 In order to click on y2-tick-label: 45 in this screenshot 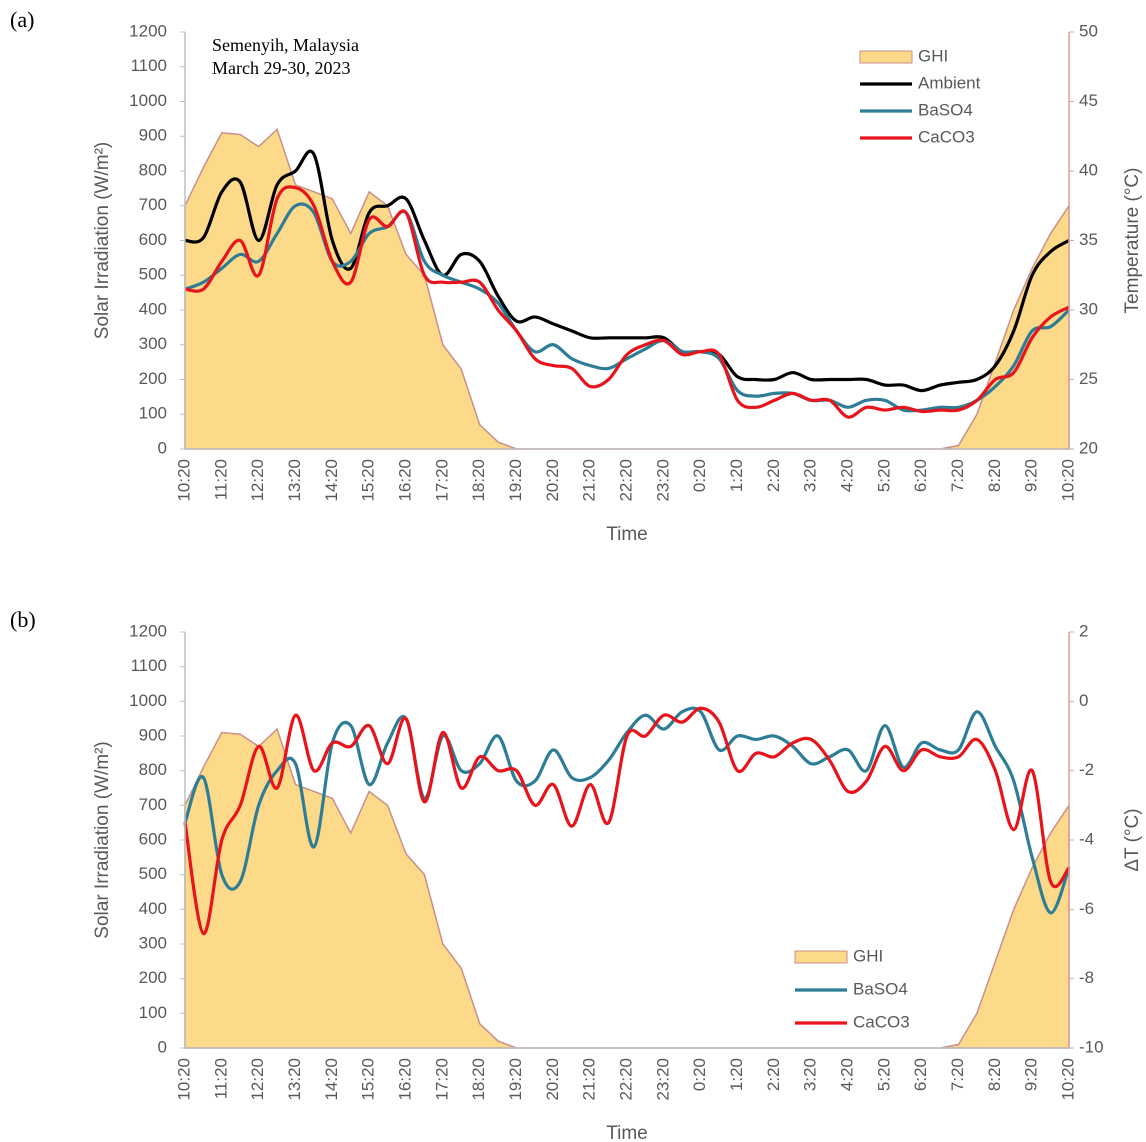, I will do `click(1088, 100)`.